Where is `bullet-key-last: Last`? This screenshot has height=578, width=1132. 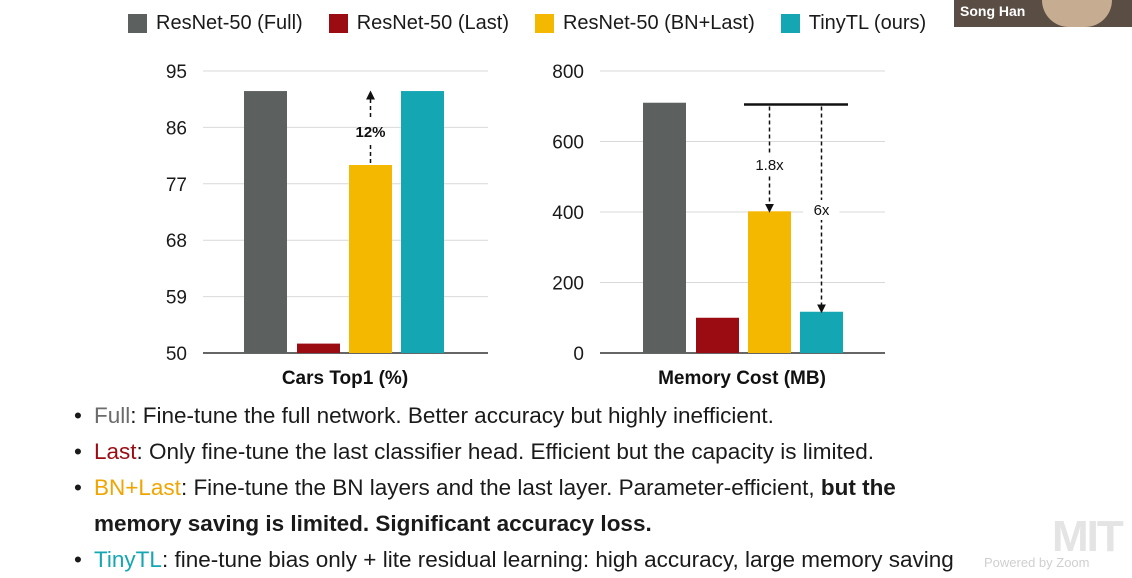 bullet-key-last: Last is located at coordinates (115, 451).